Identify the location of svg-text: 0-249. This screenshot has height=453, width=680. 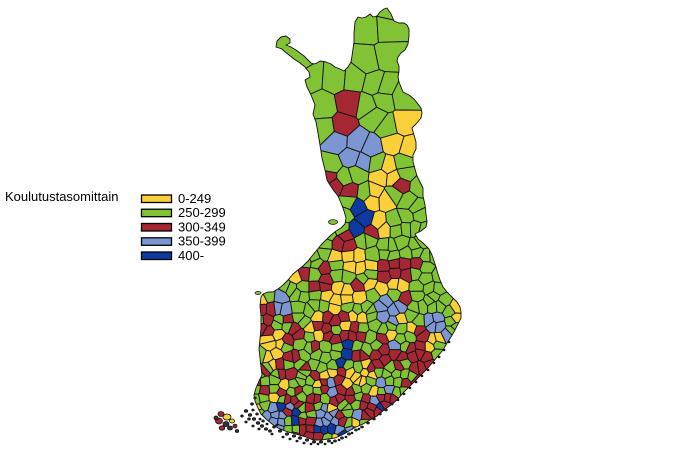
(194, 198).